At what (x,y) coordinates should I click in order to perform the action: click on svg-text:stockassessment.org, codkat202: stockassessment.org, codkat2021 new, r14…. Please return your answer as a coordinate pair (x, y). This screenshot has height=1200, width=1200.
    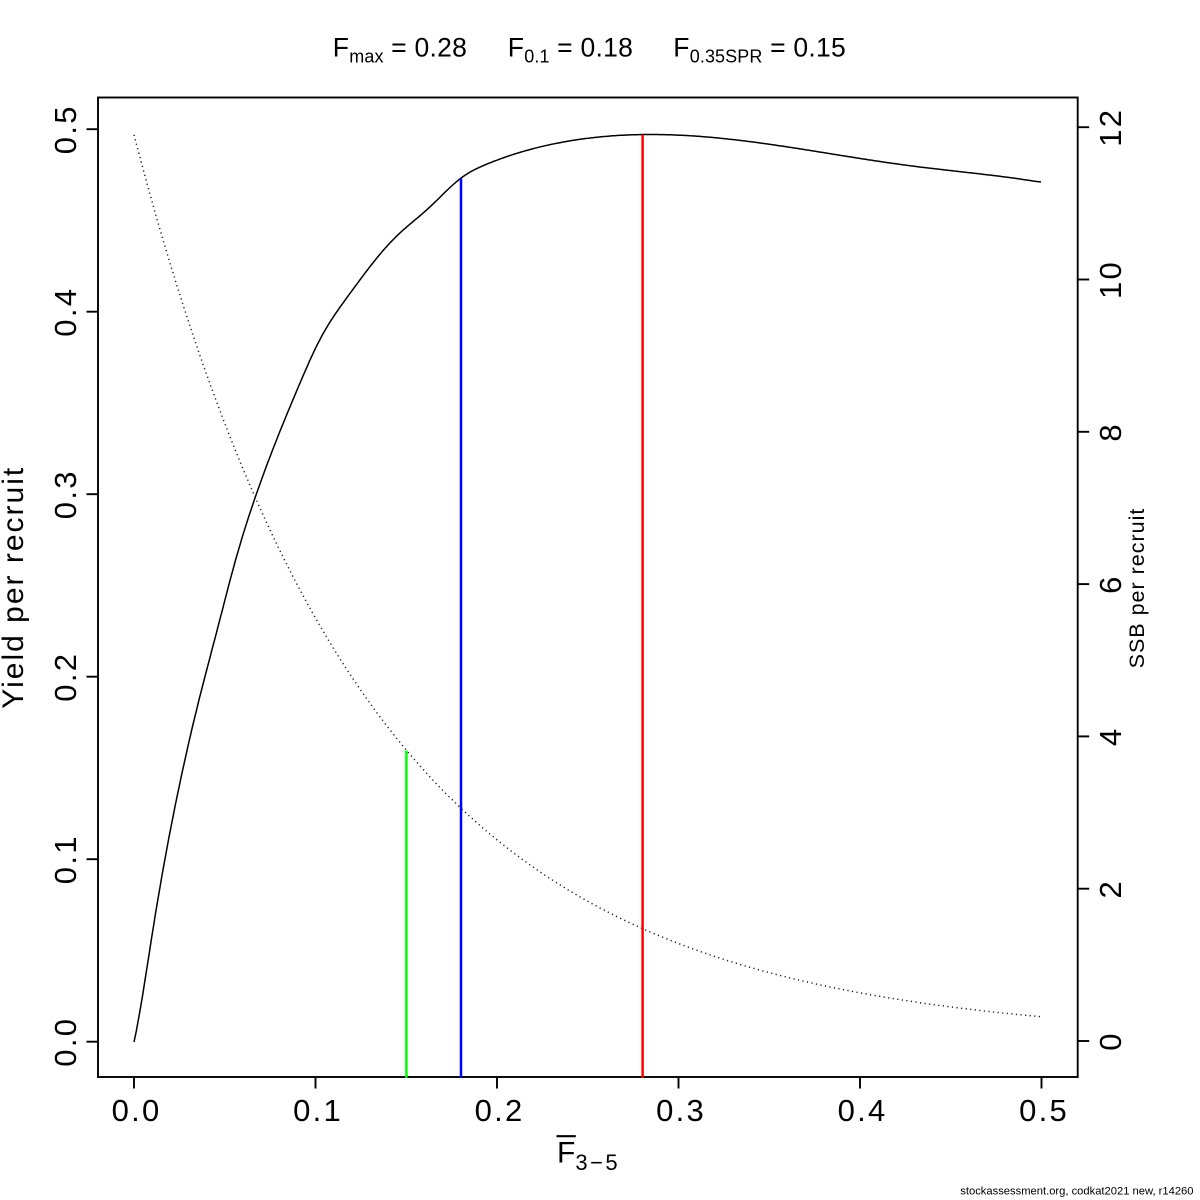
    Looking at the image, I should click on (1076, 1192).